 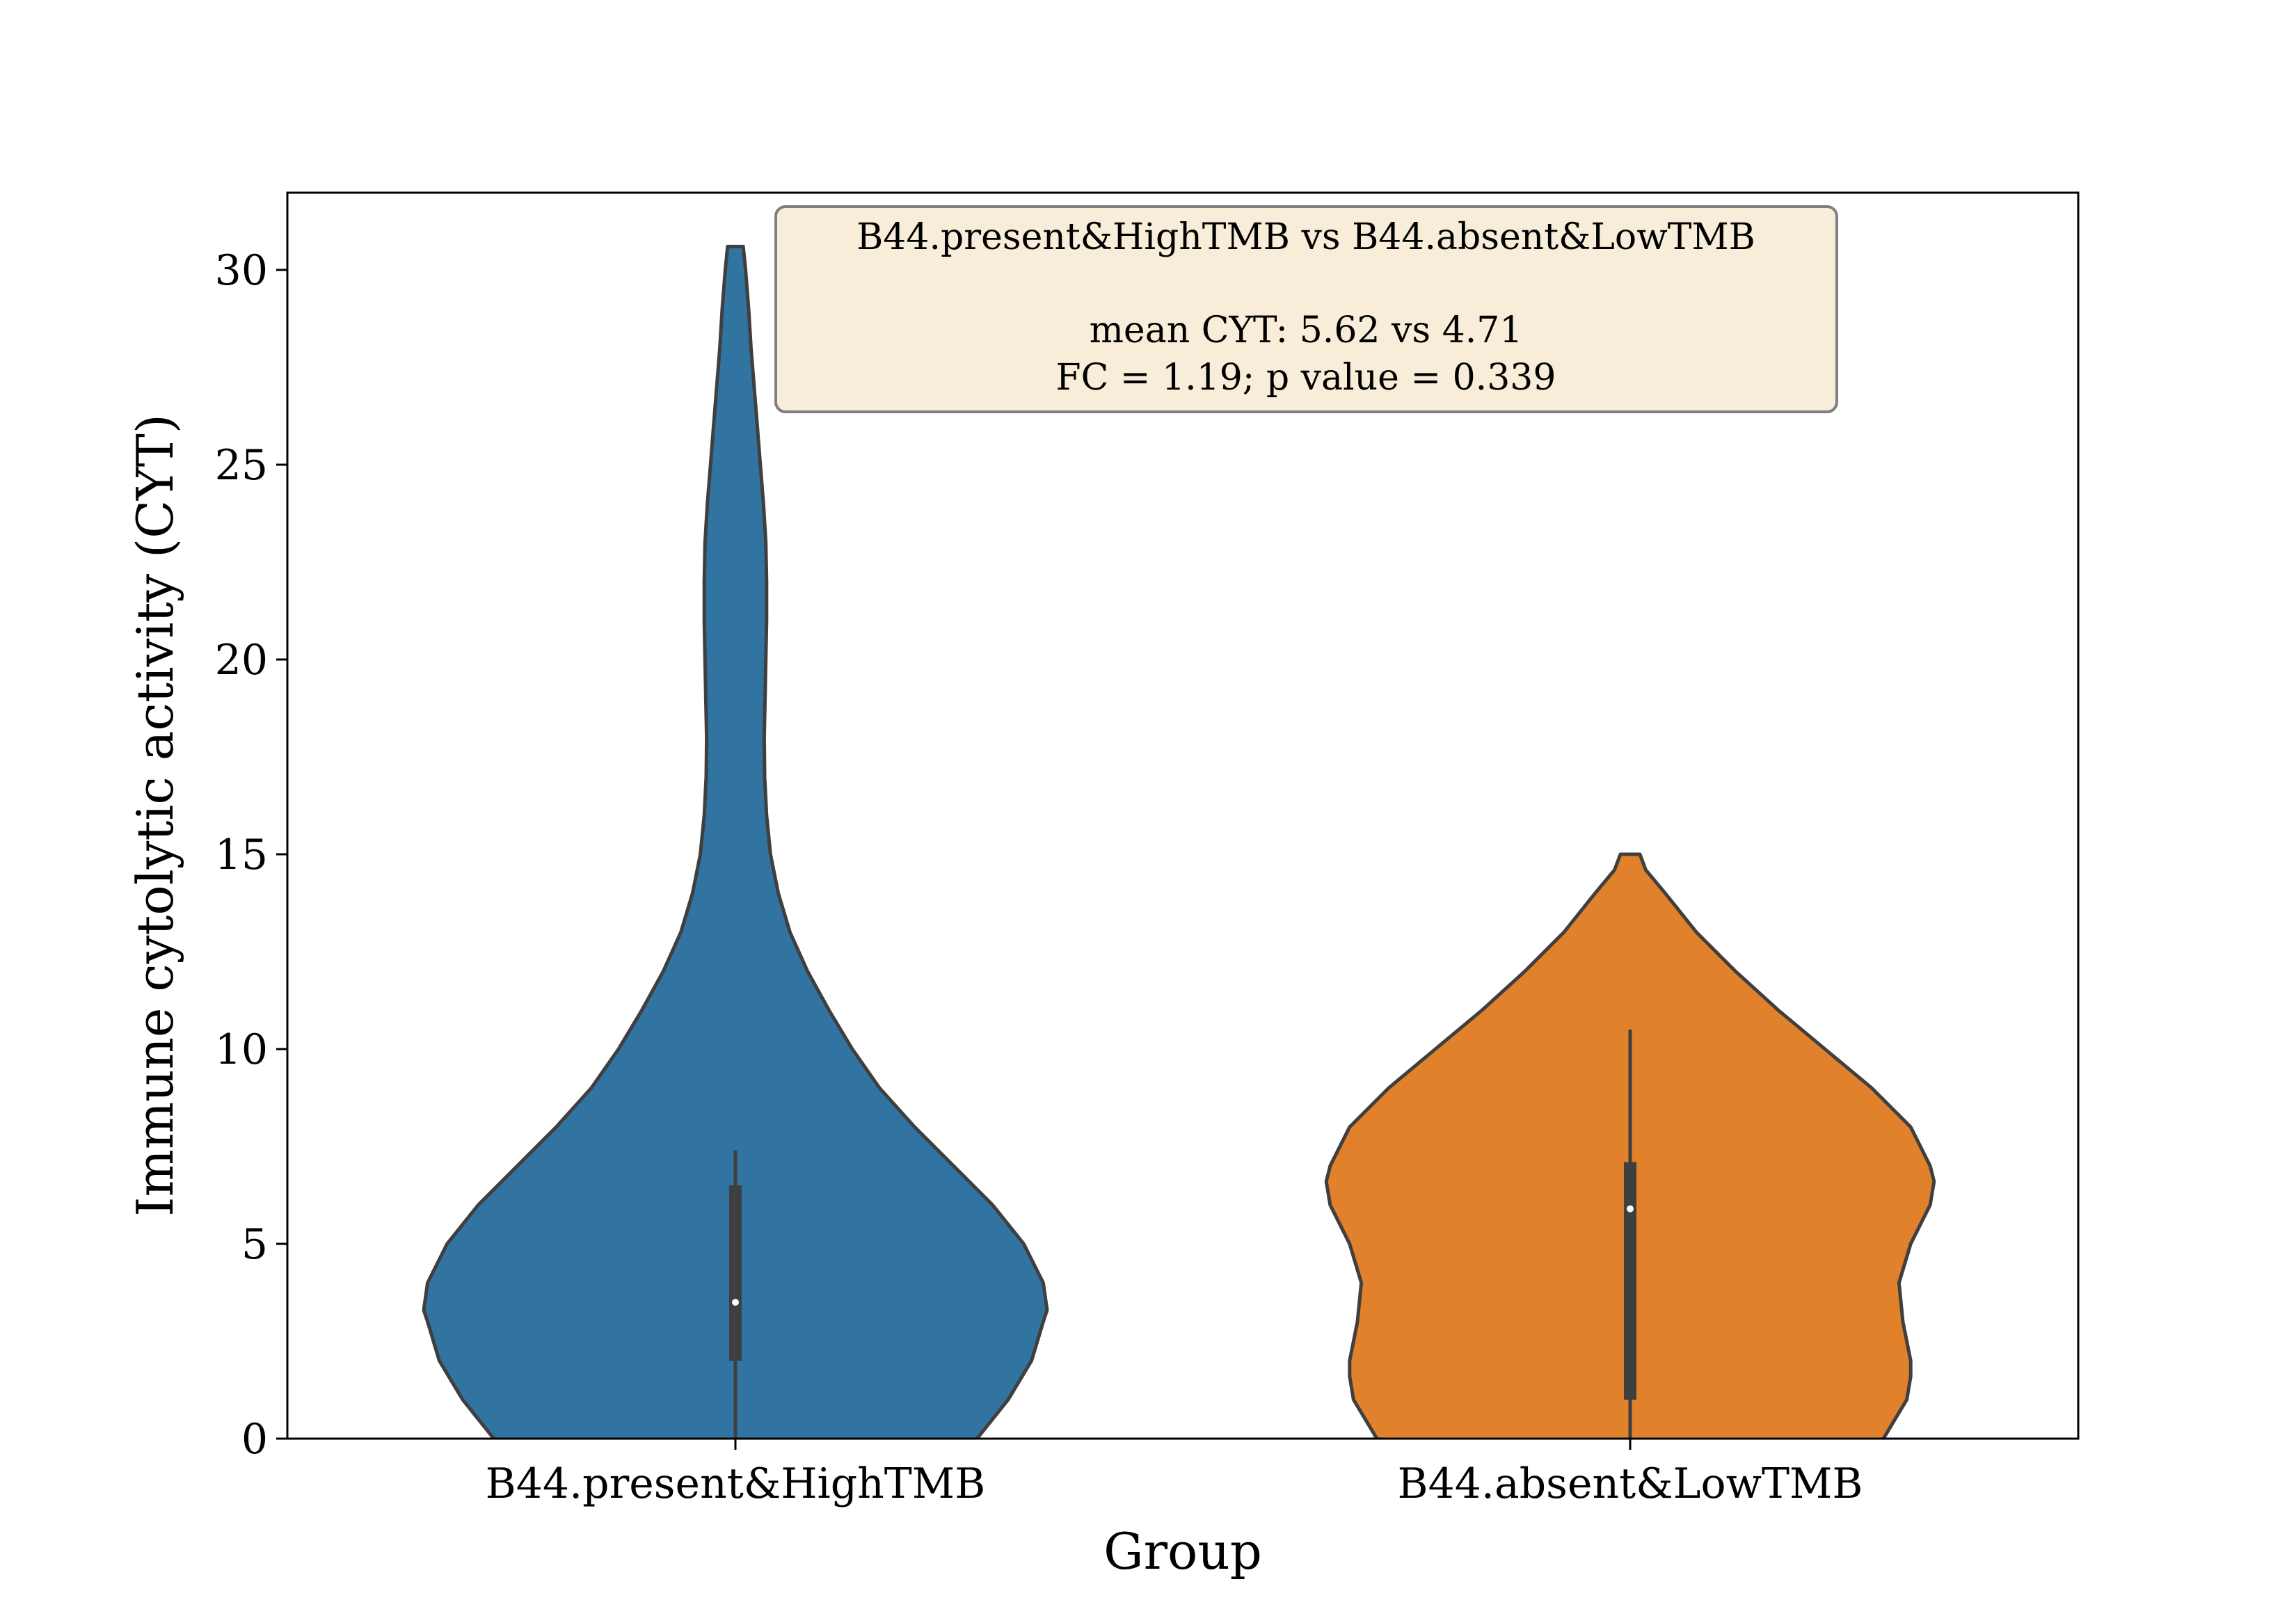 What do you see at coordinates (242, 855) in the screenshot?
I see `y-tick-label: 15` at bounding box center [242, 855].